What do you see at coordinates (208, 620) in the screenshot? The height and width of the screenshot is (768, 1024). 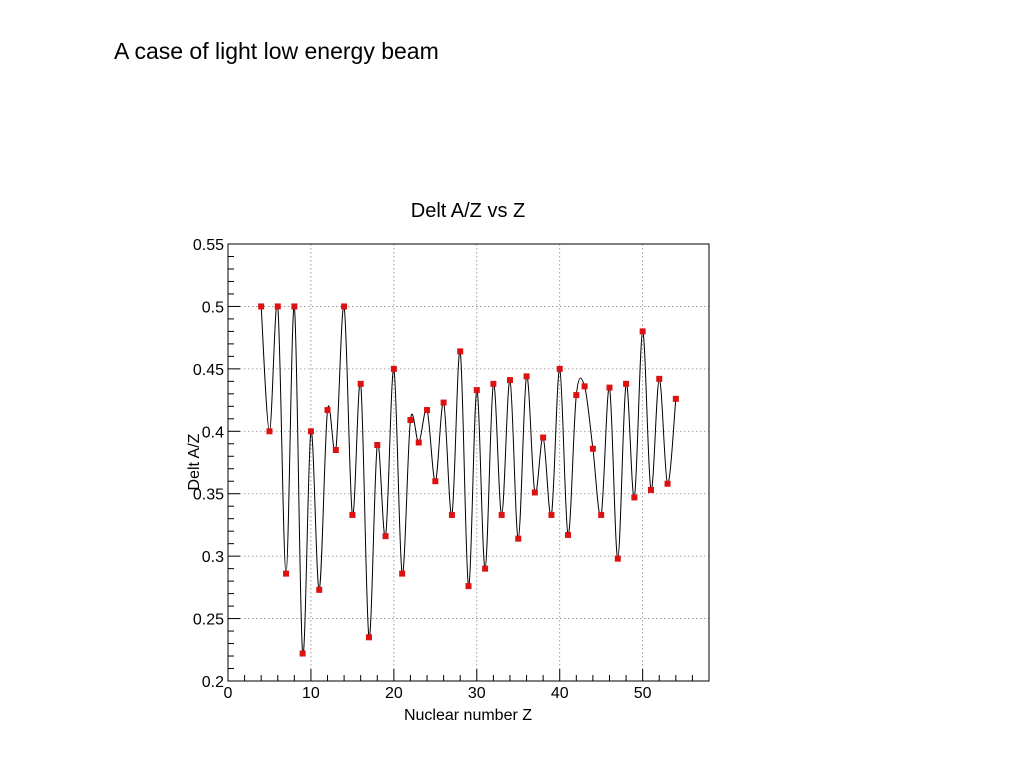 I see `y-tick-label: 0.25` at bounding box center [208, 620].